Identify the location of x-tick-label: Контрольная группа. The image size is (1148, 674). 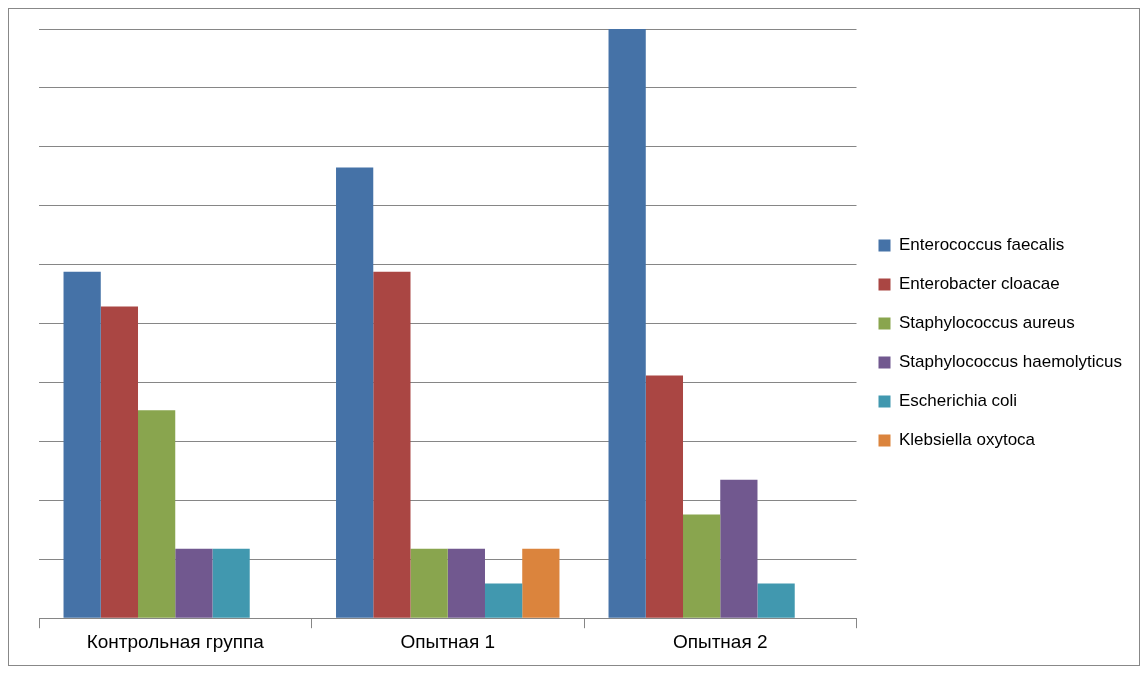
(175, 641).